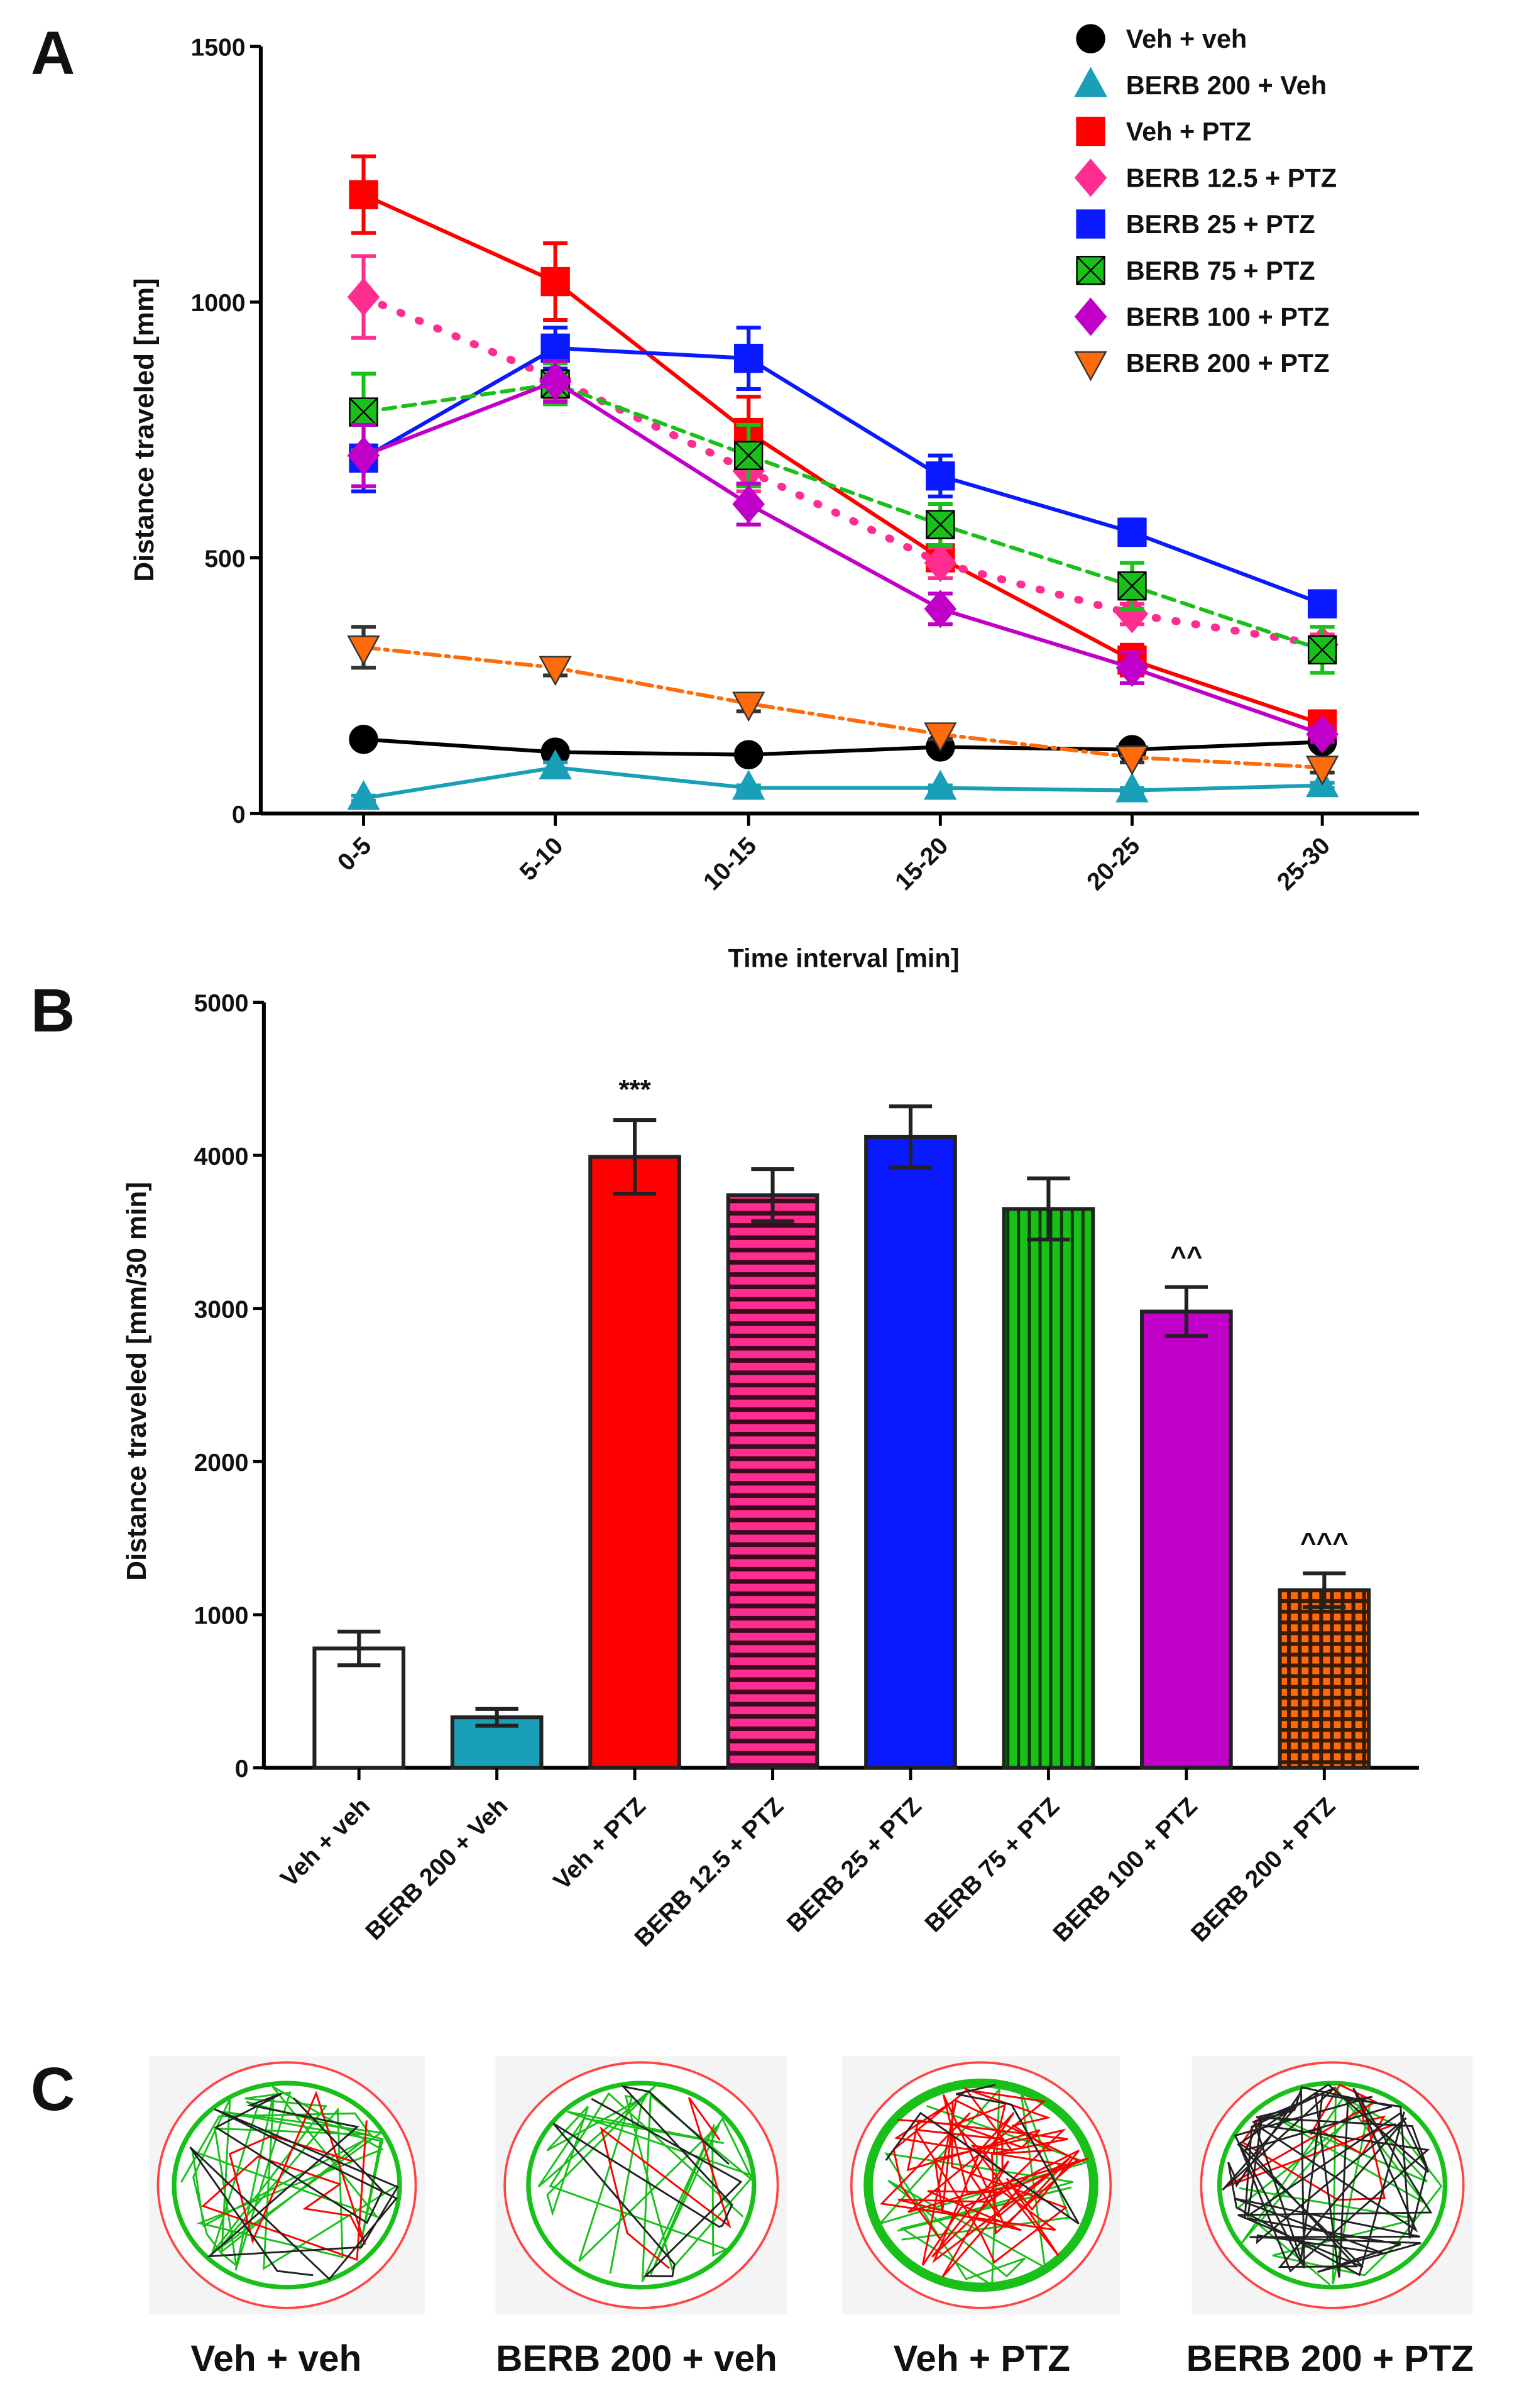 Image resolution: width=1534 pixels, height=2408 pixels. I want to click on series-6: BERB 100 + PTZ, so click(843, 525).